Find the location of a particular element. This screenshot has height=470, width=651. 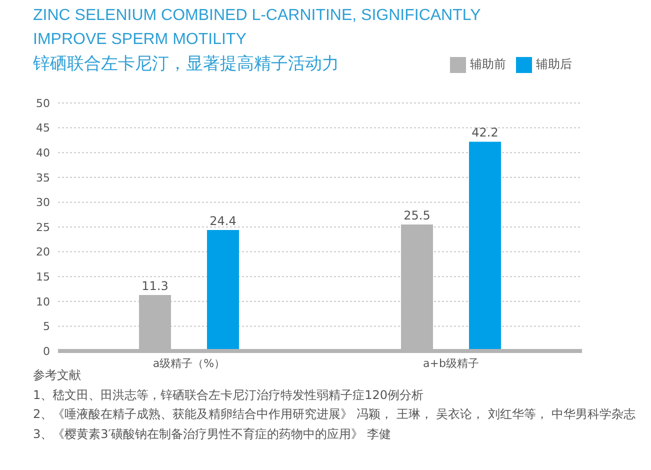

y-tick-label: 20 is located at coordinates (43, 252).